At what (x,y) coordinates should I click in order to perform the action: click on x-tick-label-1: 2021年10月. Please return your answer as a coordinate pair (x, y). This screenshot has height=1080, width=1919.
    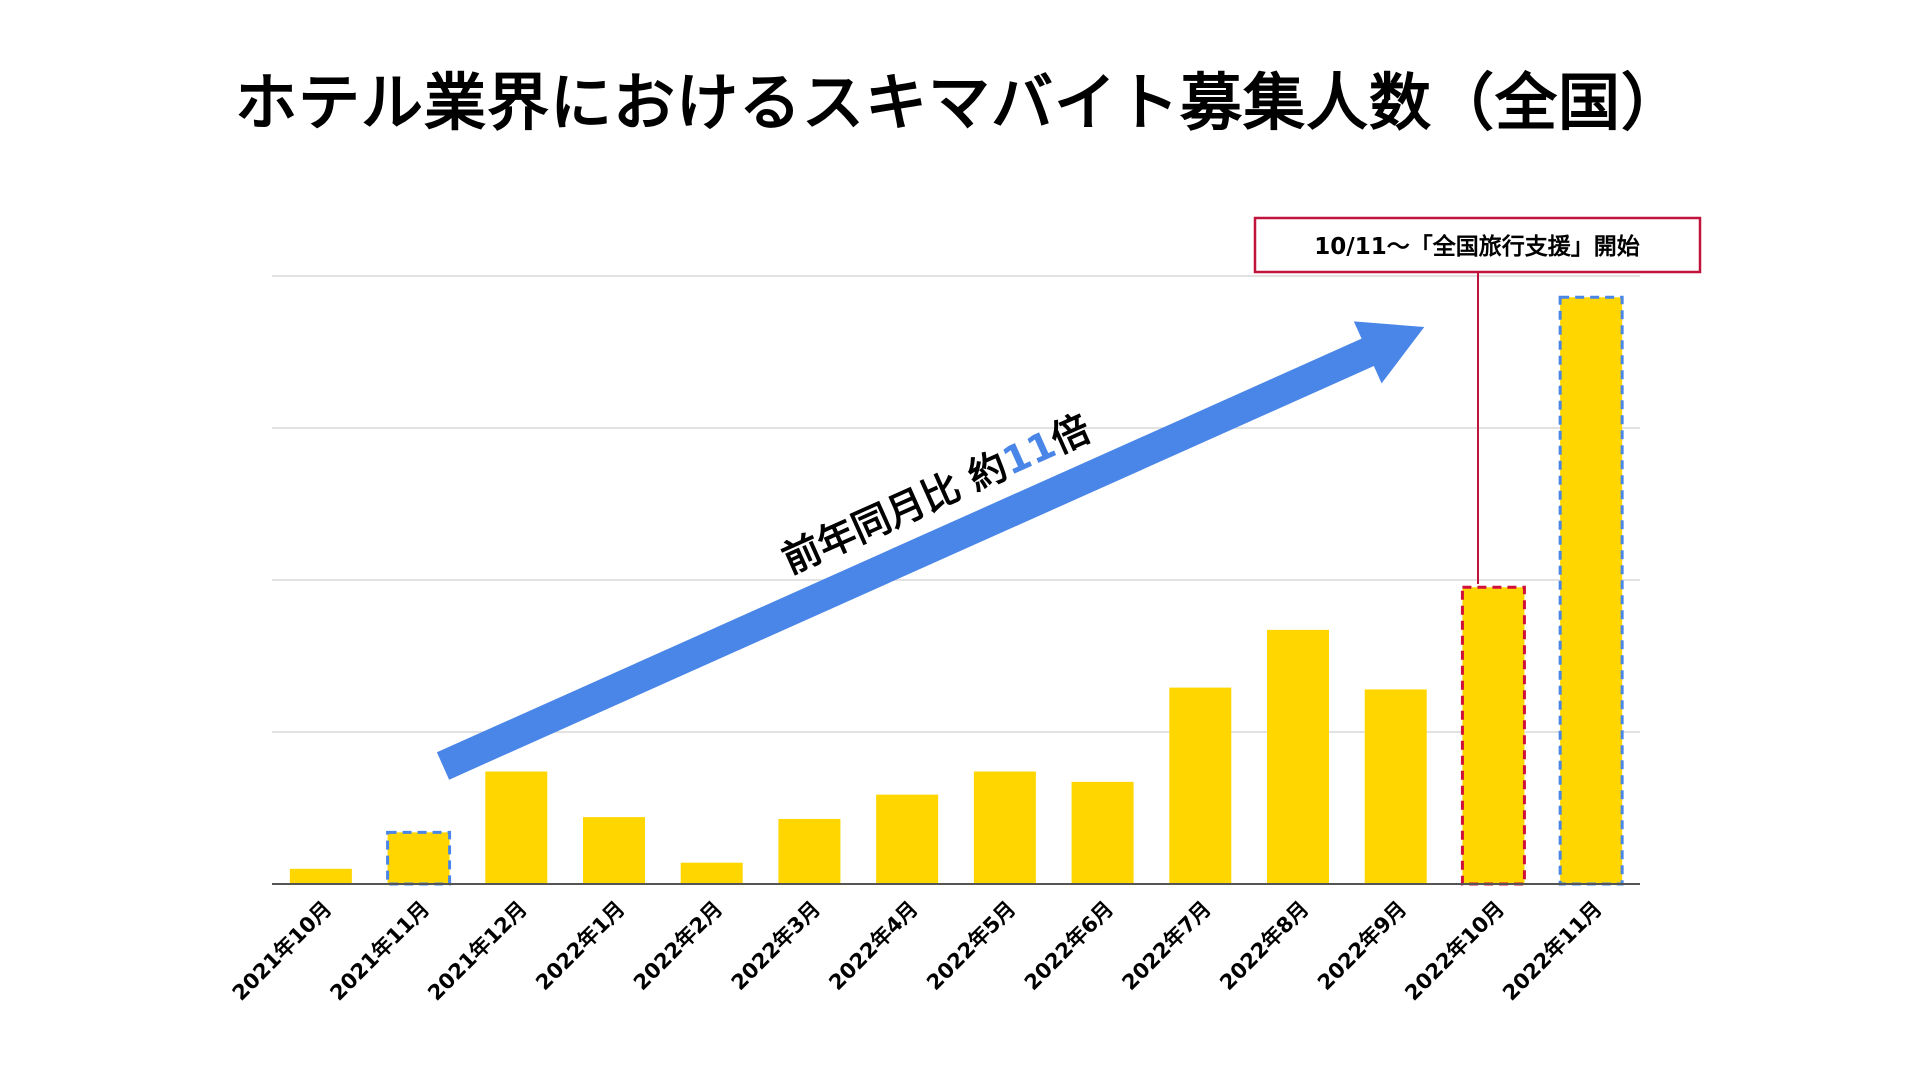
    Looking at the image, I should click on (282, 951).